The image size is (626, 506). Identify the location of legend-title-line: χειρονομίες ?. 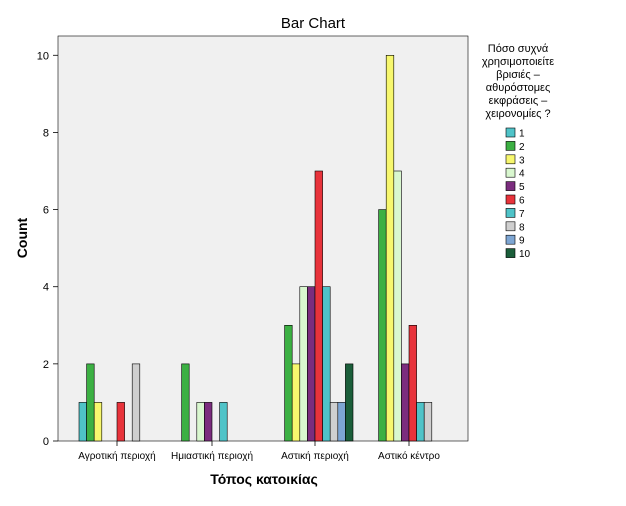
(517, 114).